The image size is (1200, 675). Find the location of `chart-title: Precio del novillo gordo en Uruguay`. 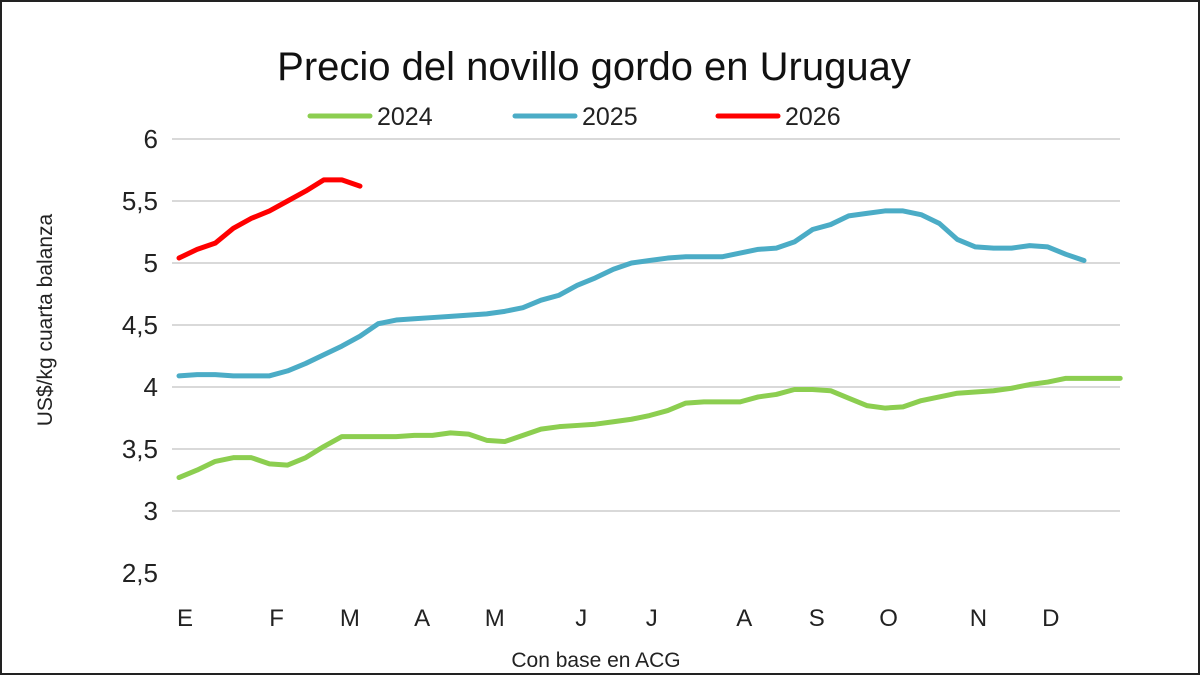

chart-title: Precio del novillo gordo en Uruguay is located at coordinates (594, 67).